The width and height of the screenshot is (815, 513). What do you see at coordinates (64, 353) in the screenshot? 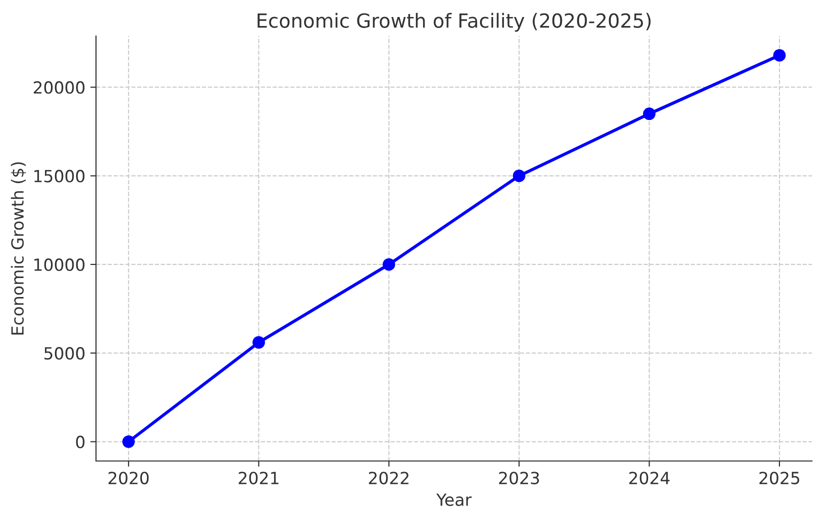
I see `y-tick-label: 5000` at bounding box center [64, 353].